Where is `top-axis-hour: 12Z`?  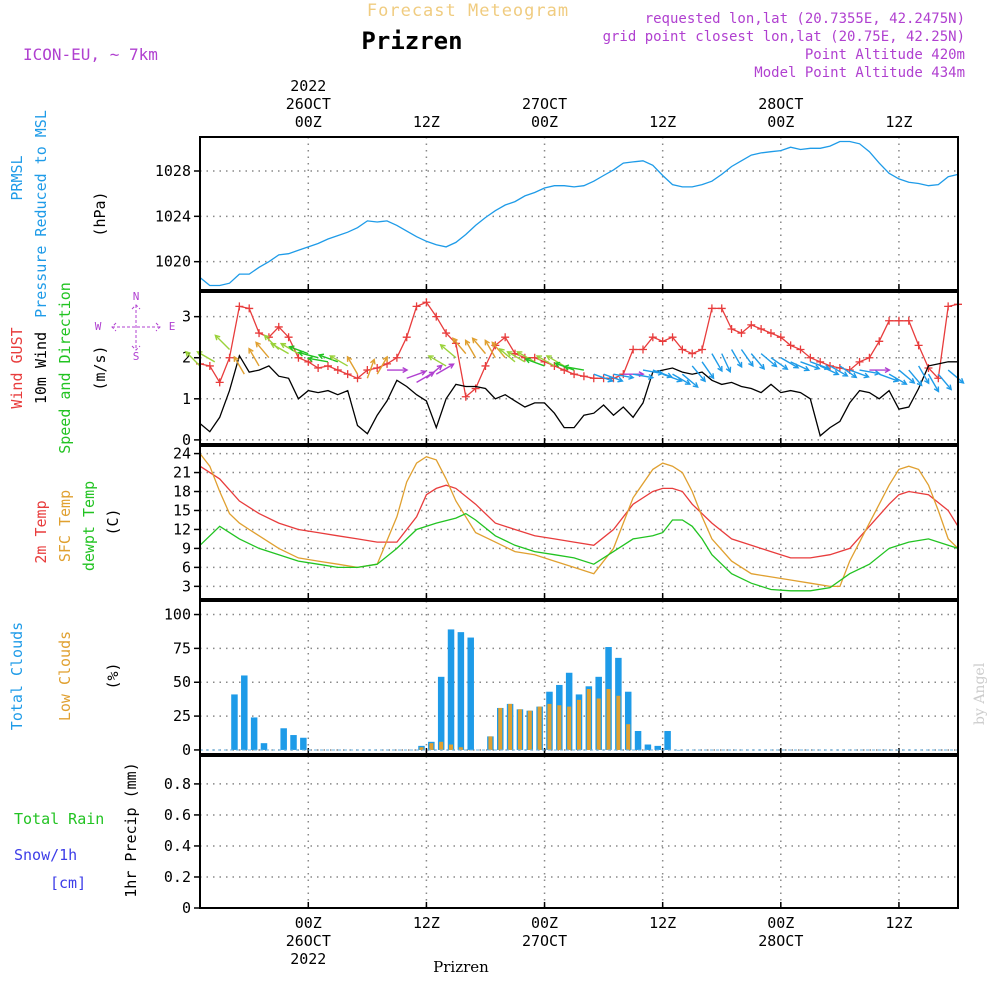
top-axis-hour: 12Z is located at coordinates (898, 122).